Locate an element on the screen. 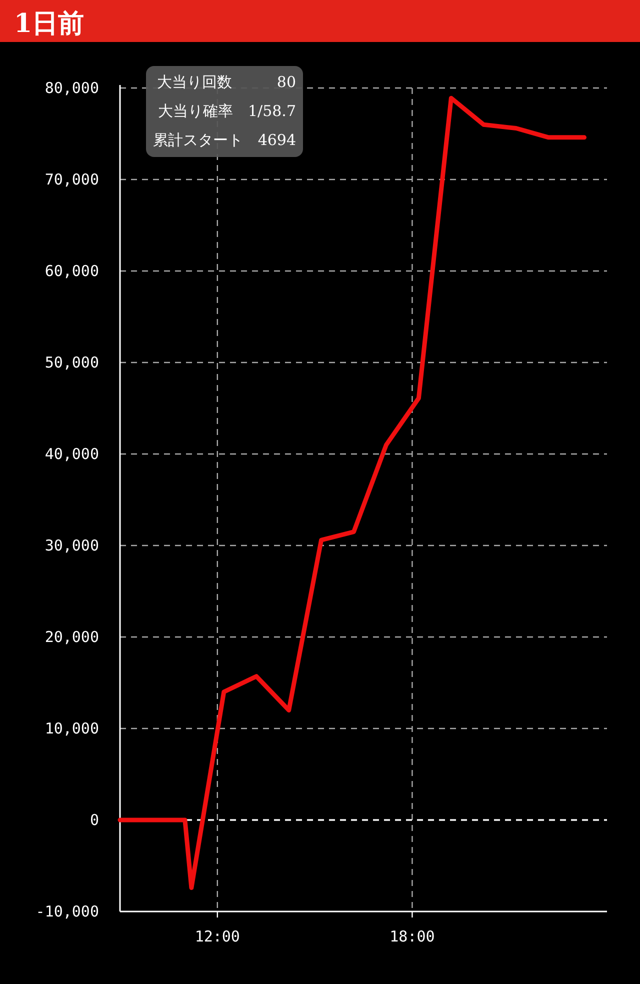 The image size is (640, 984). y-tick-label: 0 is located at coordinates (94, 820).